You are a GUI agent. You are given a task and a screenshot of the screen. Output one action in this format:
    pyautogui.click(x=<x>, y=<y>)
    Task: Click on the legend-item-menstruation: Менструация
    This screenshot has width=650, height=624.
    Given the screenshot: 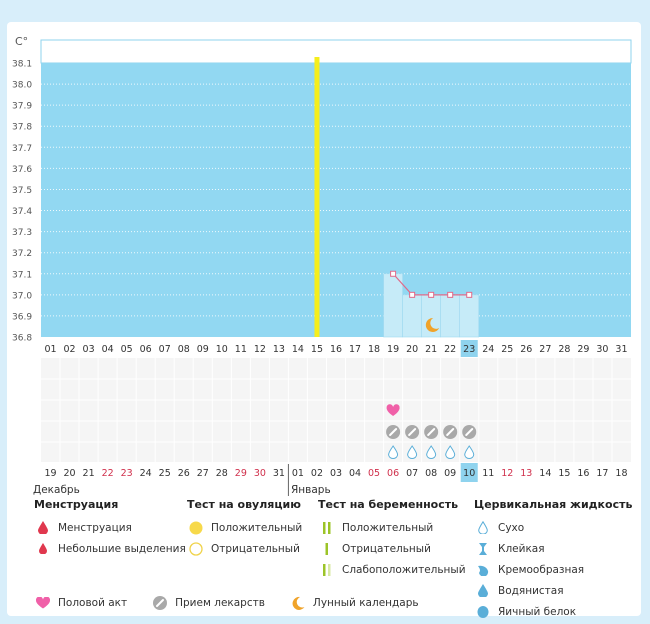 What is the action you would take?
    pyautogui.click(x=110, y=527)
    